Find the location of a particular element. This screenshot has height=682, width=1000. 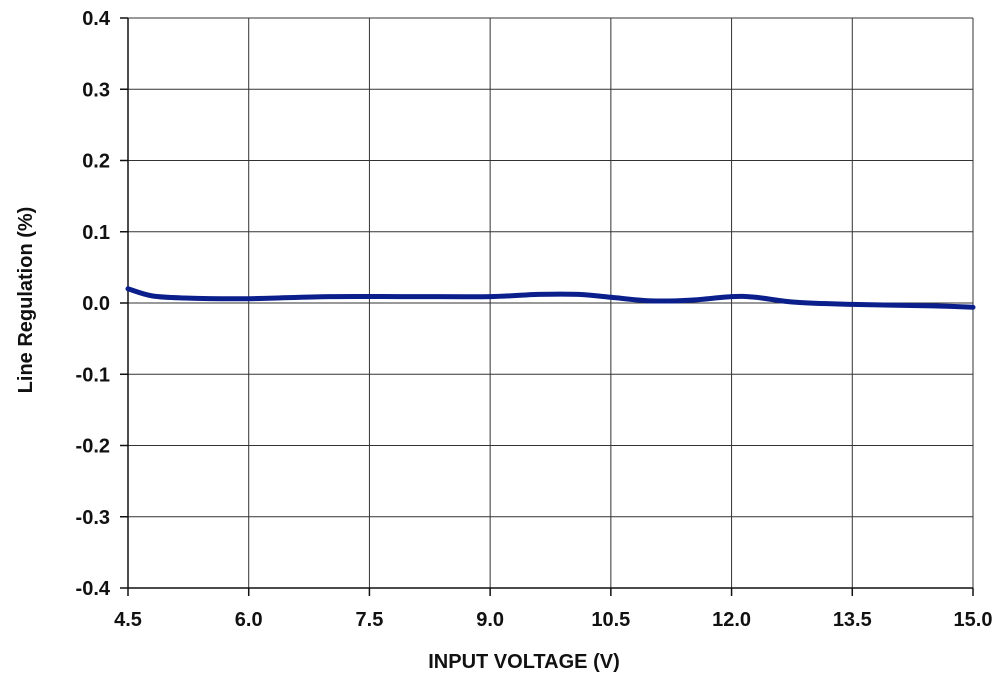

x-tick-label: 9.0 is located at coordinates (490, 620).